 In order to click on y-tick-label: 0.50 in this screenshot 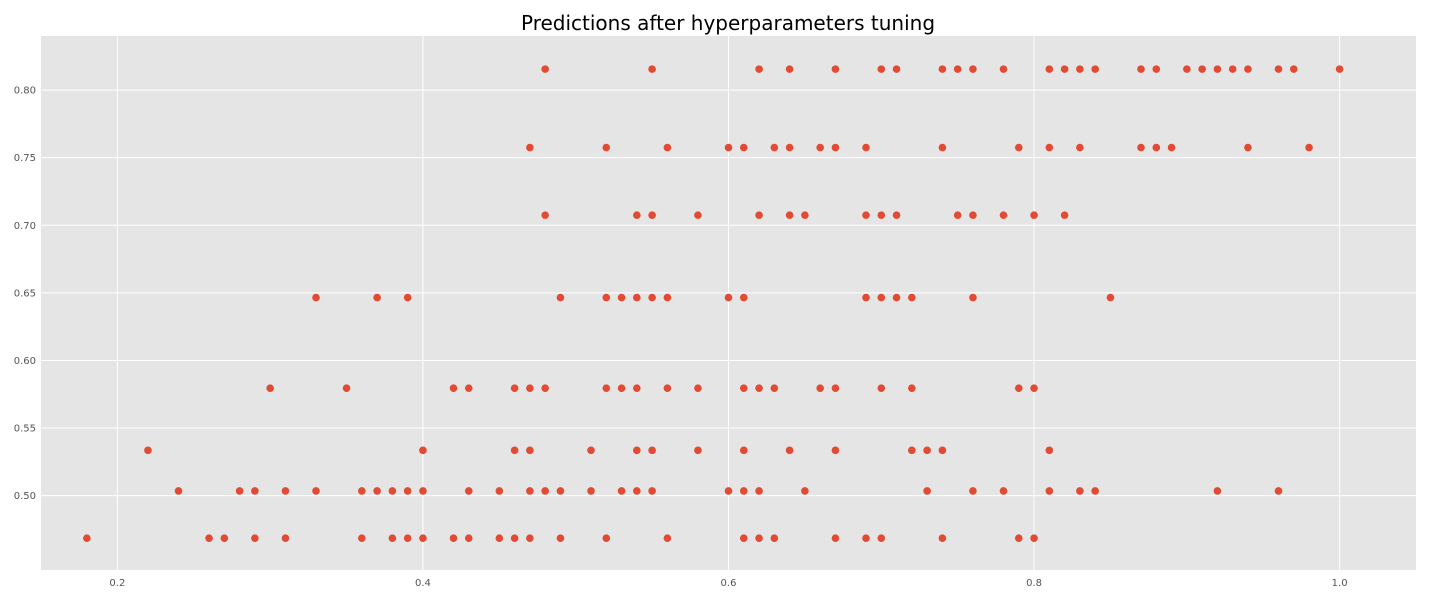, I will do `click(25, 496)`.